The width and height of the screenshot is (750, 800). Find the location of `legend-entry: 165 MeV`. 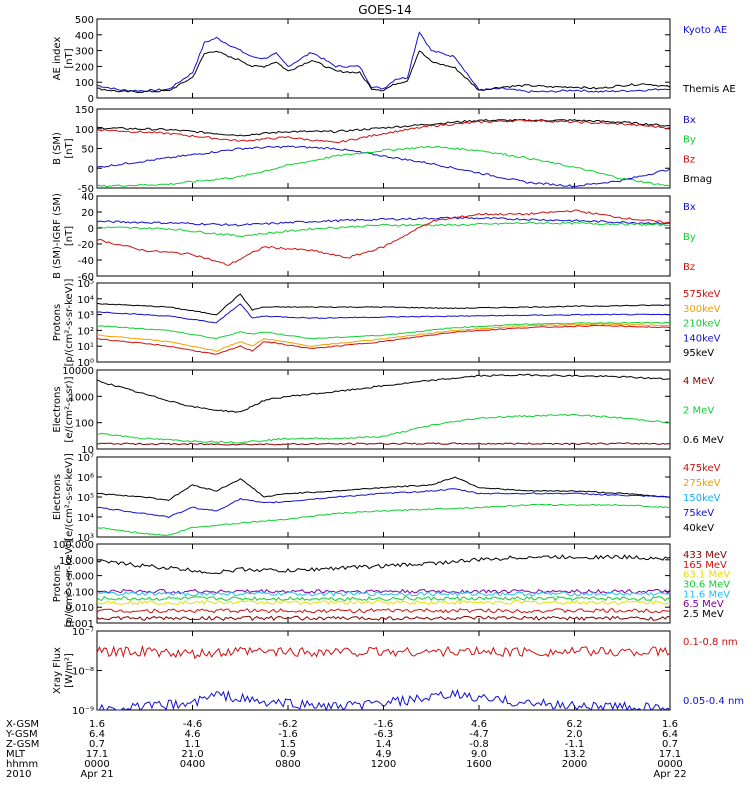

legend-entry: 165 MeV is located at coordinates (705, 565).